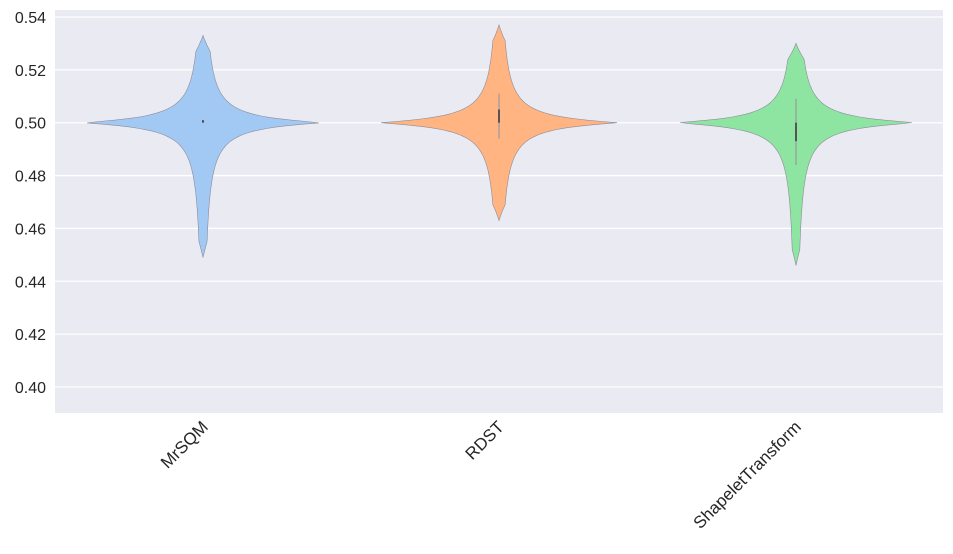 The image size is (953, 554). Describe the element at coordinates (30, 71) in the screenshot. I see `y-tick-label: 0.52` at that location.